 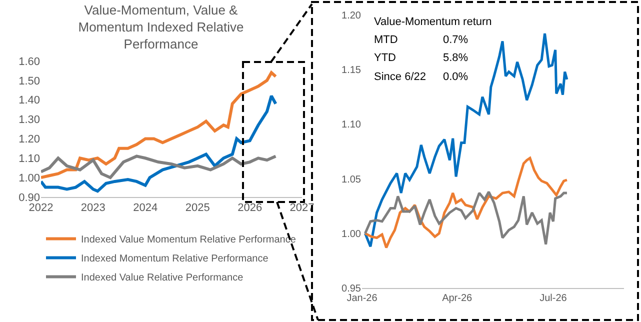 What do you see at coordinates (175, 259) in the screenshot?
I see `legend-label: Indexed Momentum Relative Performance` at bounding box center [175, 259].